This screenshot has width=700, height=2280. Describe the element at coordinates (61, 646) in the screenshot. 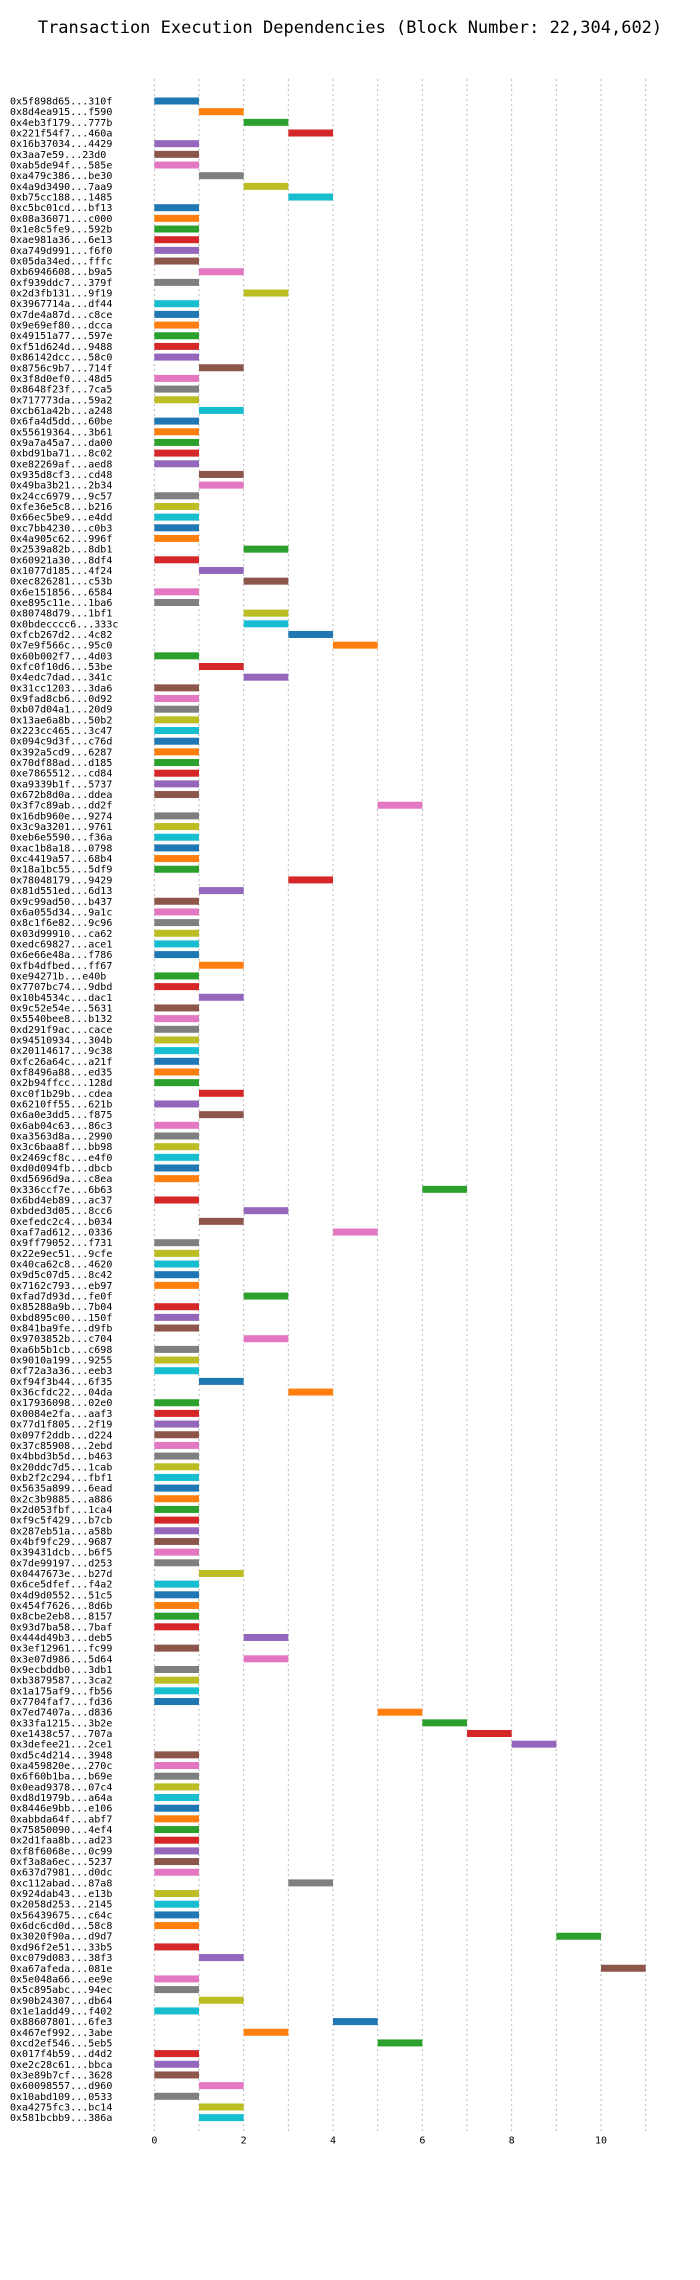

I see `transaction-label: 0x7e9f566c...95c0` at that location.